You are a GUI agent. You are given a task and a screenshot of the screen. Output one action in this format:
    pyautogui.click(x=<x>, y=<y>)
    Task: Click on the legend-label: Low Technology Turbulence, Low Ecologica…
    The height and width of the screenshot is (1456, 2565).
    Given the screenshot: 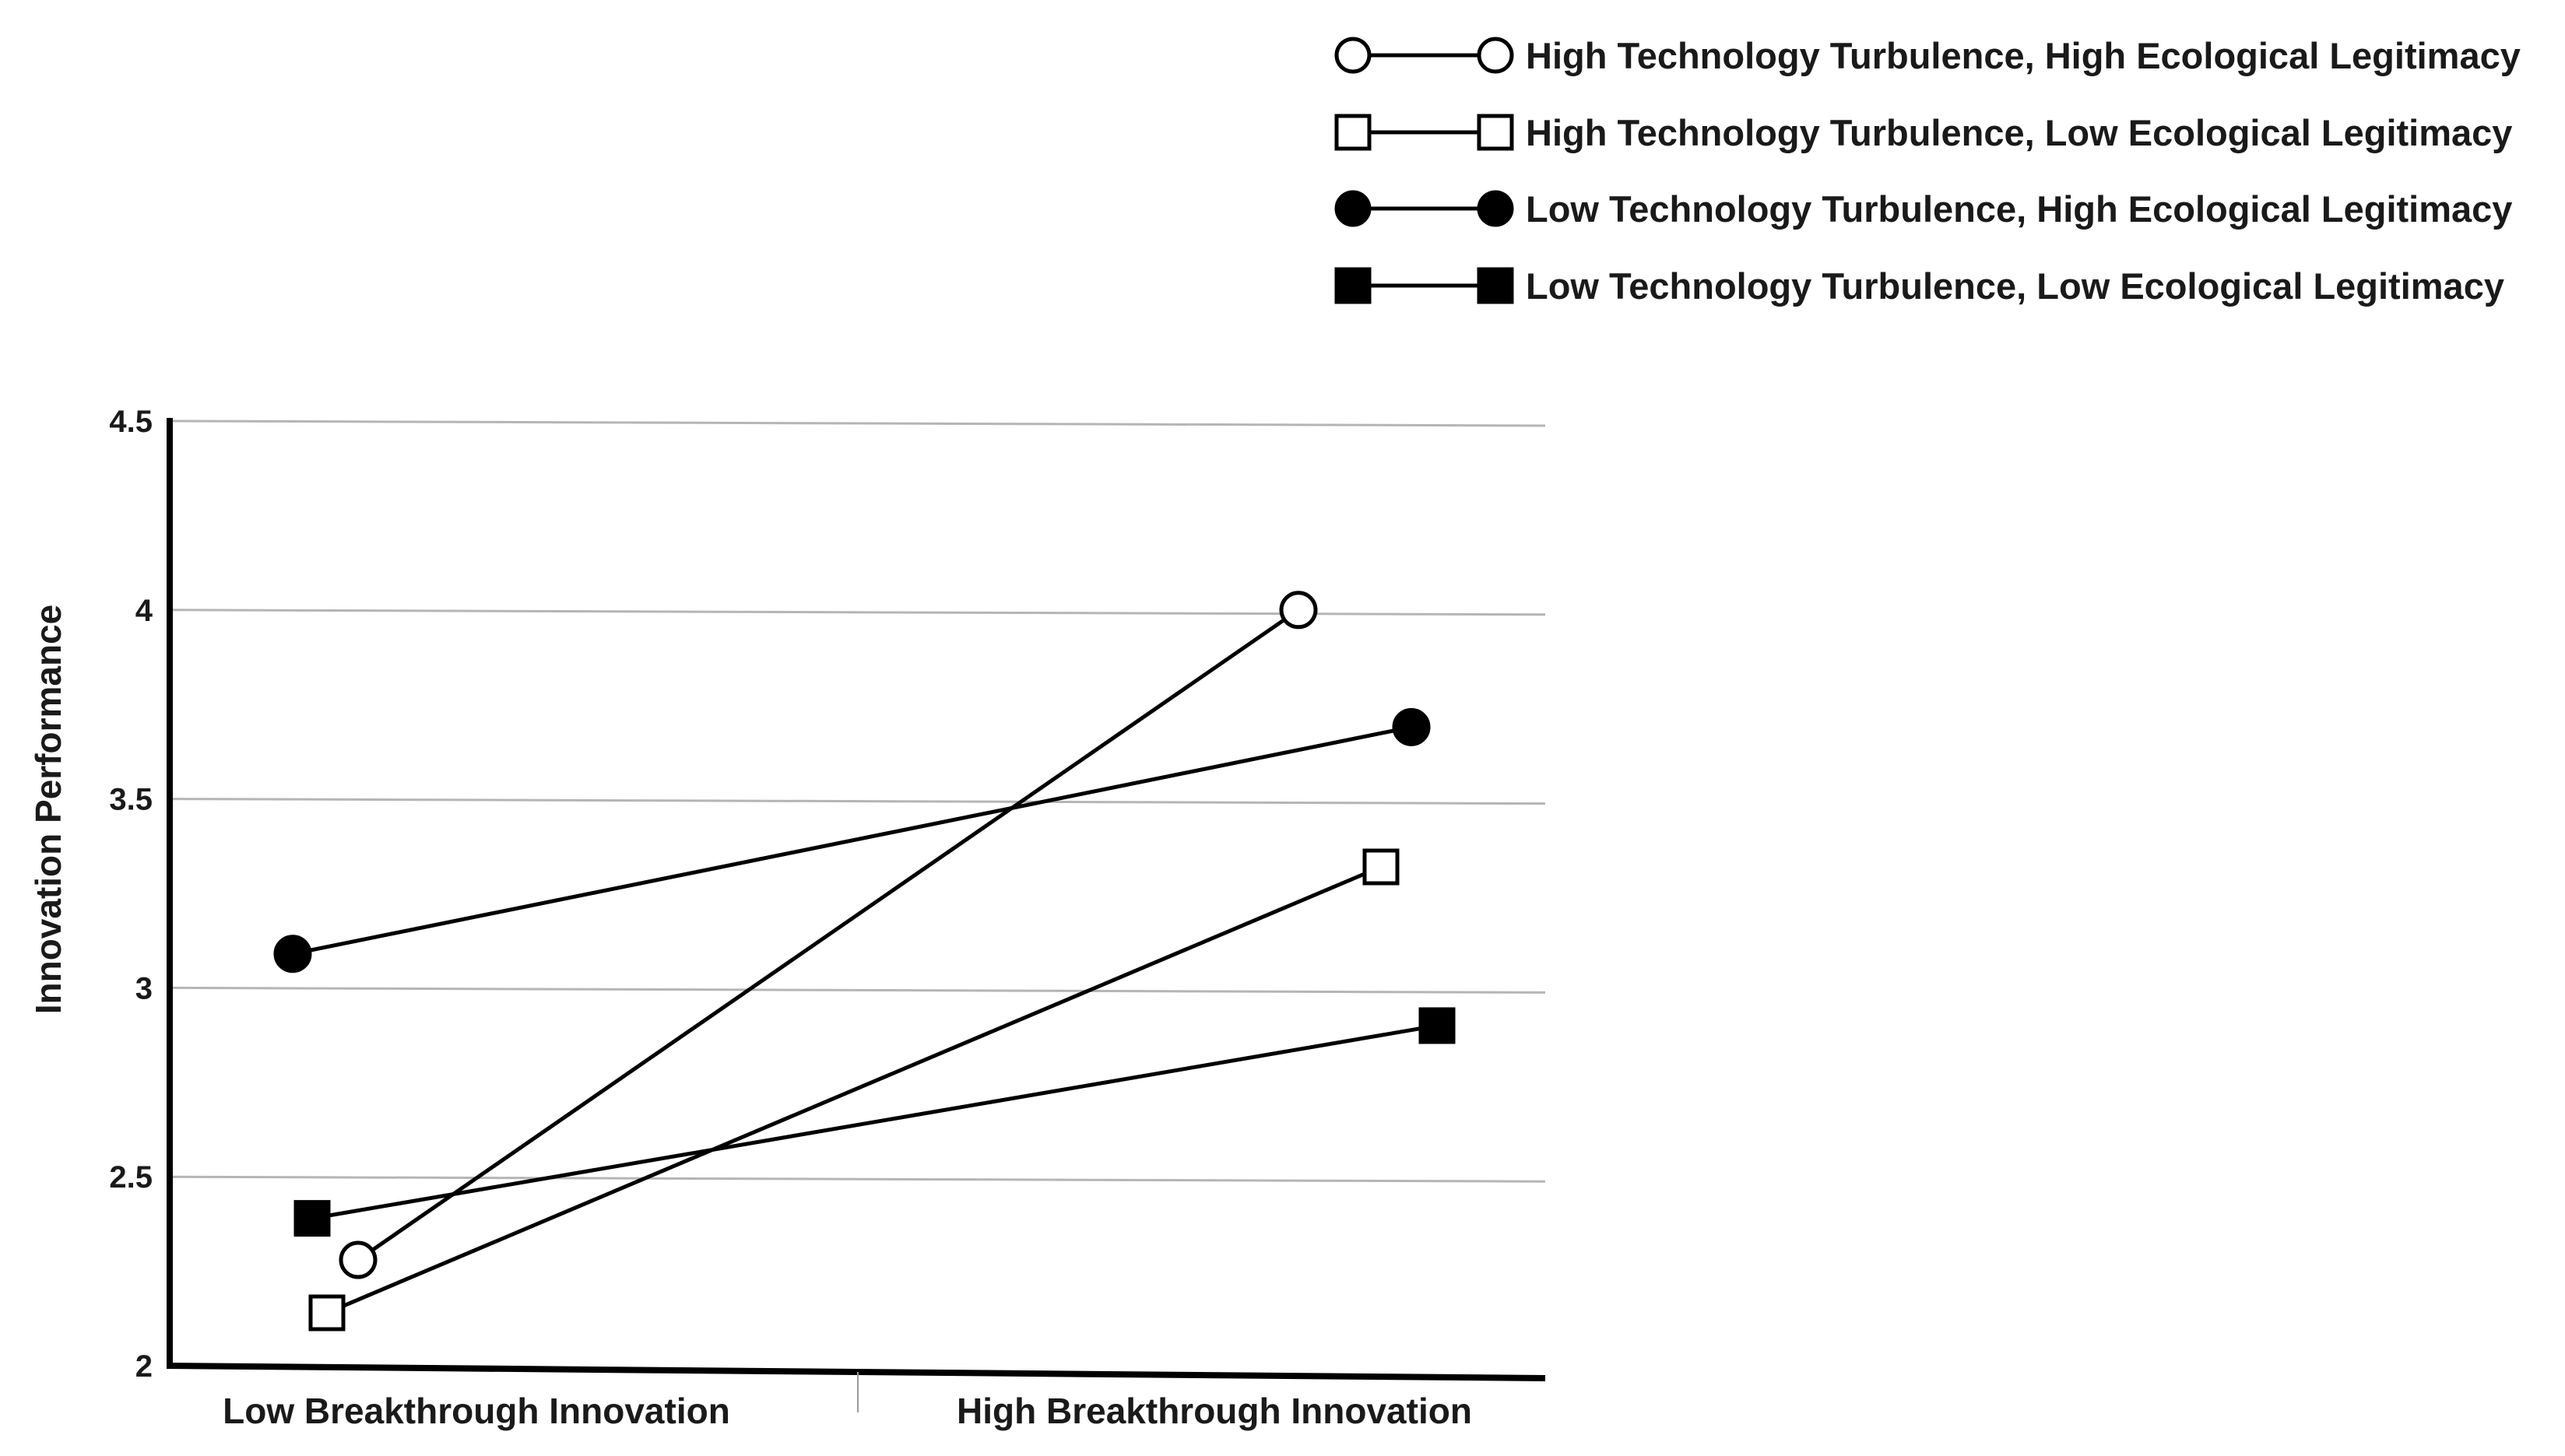 What is the action you would take?
    pyautogui.click(x=2015, y=286)
    